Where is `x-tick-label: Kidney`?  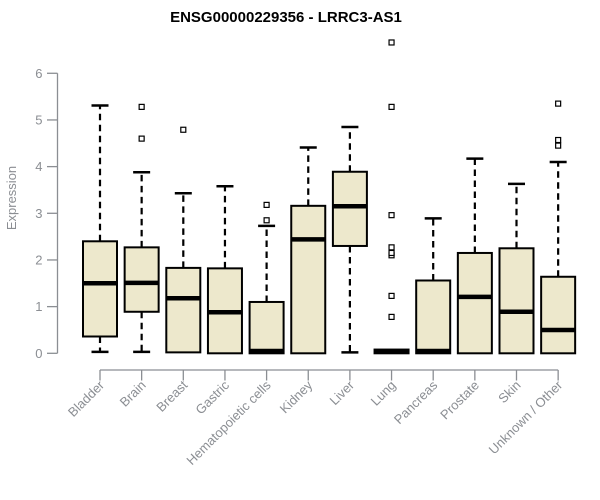 x-tick-label: Kidney is located at coordinates (296, 396).